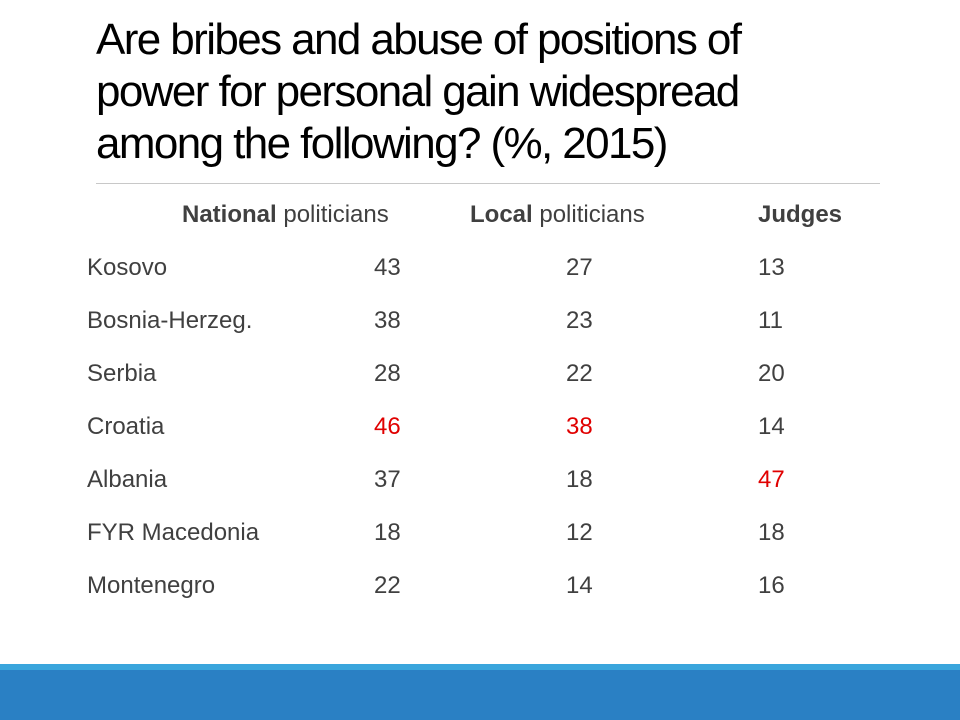  I want to click on header-judges-label: Judges, so click(800, 214).